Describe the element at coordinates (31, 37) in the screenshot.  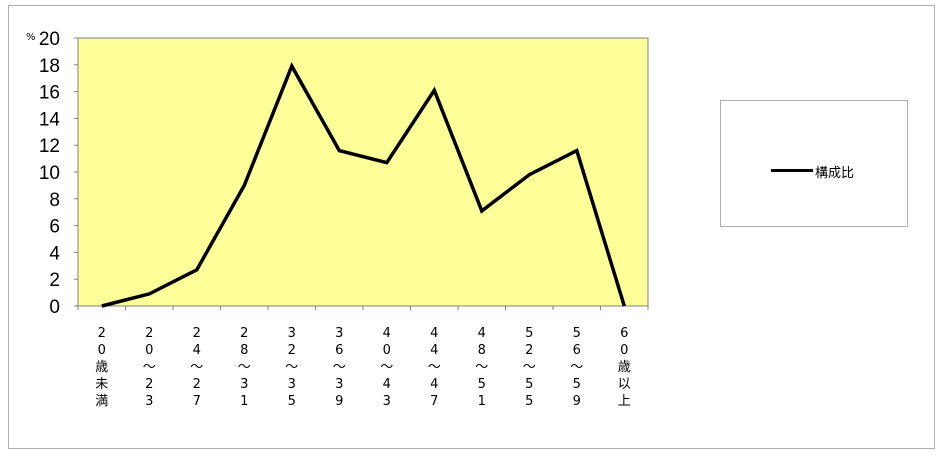
I see `y-unit-label: %` at that location.